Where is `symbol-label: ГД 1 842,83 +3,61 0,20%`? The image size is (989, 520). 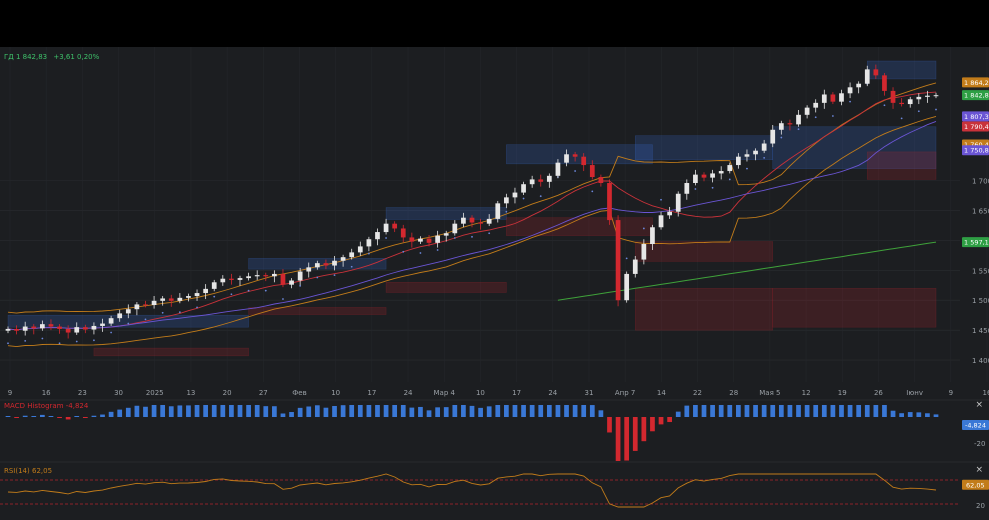 symbol-label: ГД 1 842,83 +3,61 0,20% is located at coordinates (53, 57).